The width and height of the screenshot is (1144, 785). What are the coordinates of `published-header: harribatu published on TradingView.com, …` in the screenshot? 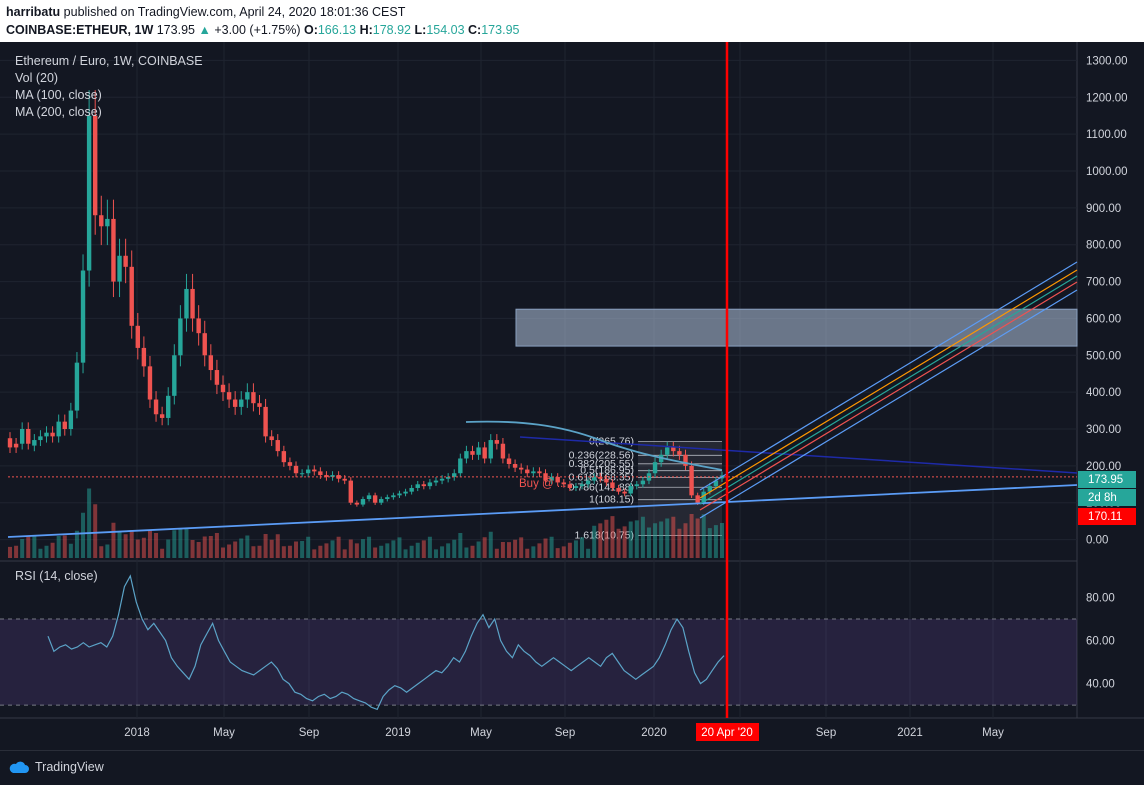 It's located at (572, 21).